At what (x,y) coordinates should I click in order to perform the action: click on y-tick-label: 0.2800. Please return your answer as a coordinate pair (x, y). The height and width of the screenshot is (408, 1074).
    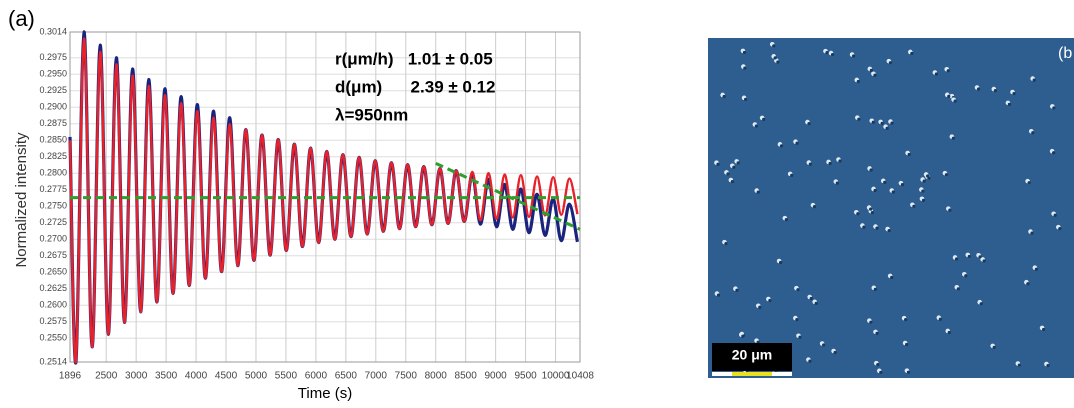
    Looking at the image, I should click on (53, 173).